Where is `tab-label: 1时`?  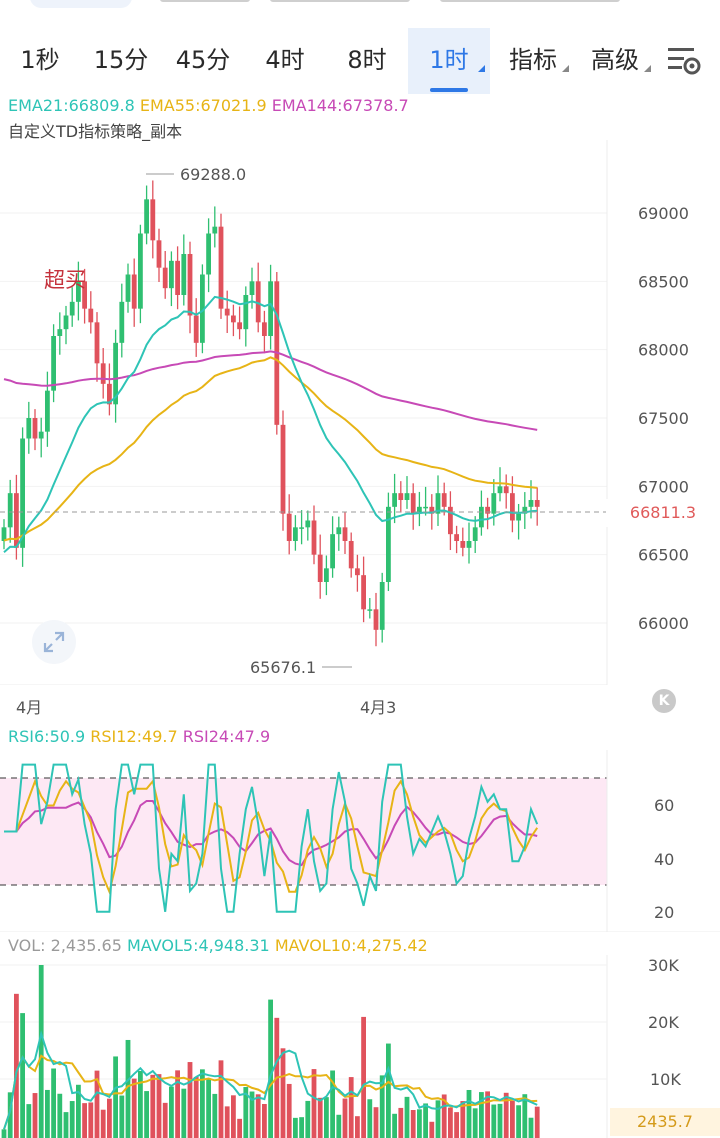
tab-label: 1时 is located at coordinates (449, 60).